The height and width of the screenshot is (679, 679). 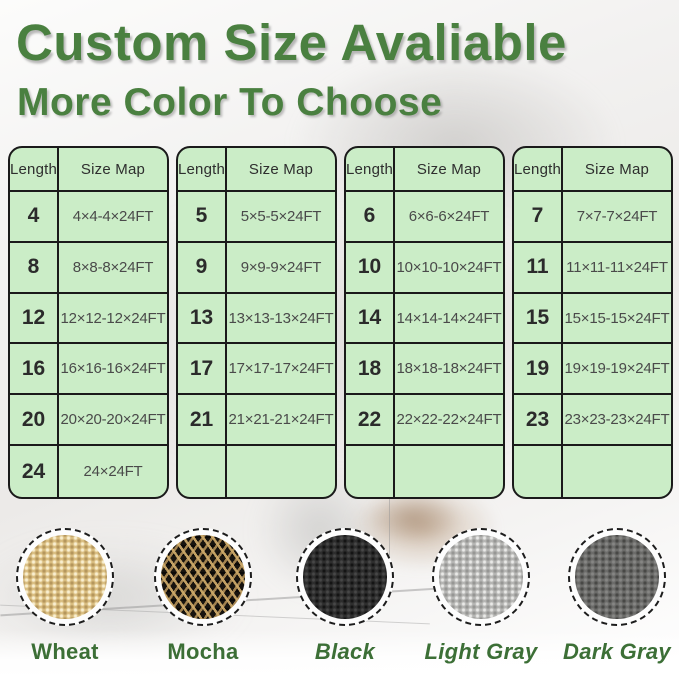 What do you see at coordinates (291, 42) in the screenshot?
I see `page-title: Custom Size Avaliable` at bounding box center [291, 42].